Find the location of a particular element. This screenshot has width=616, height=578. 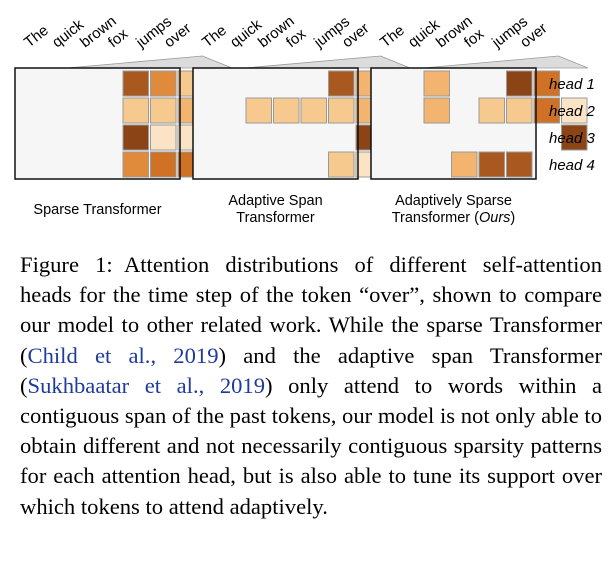

head-label: head 4 is located at coordinates (572, 165).